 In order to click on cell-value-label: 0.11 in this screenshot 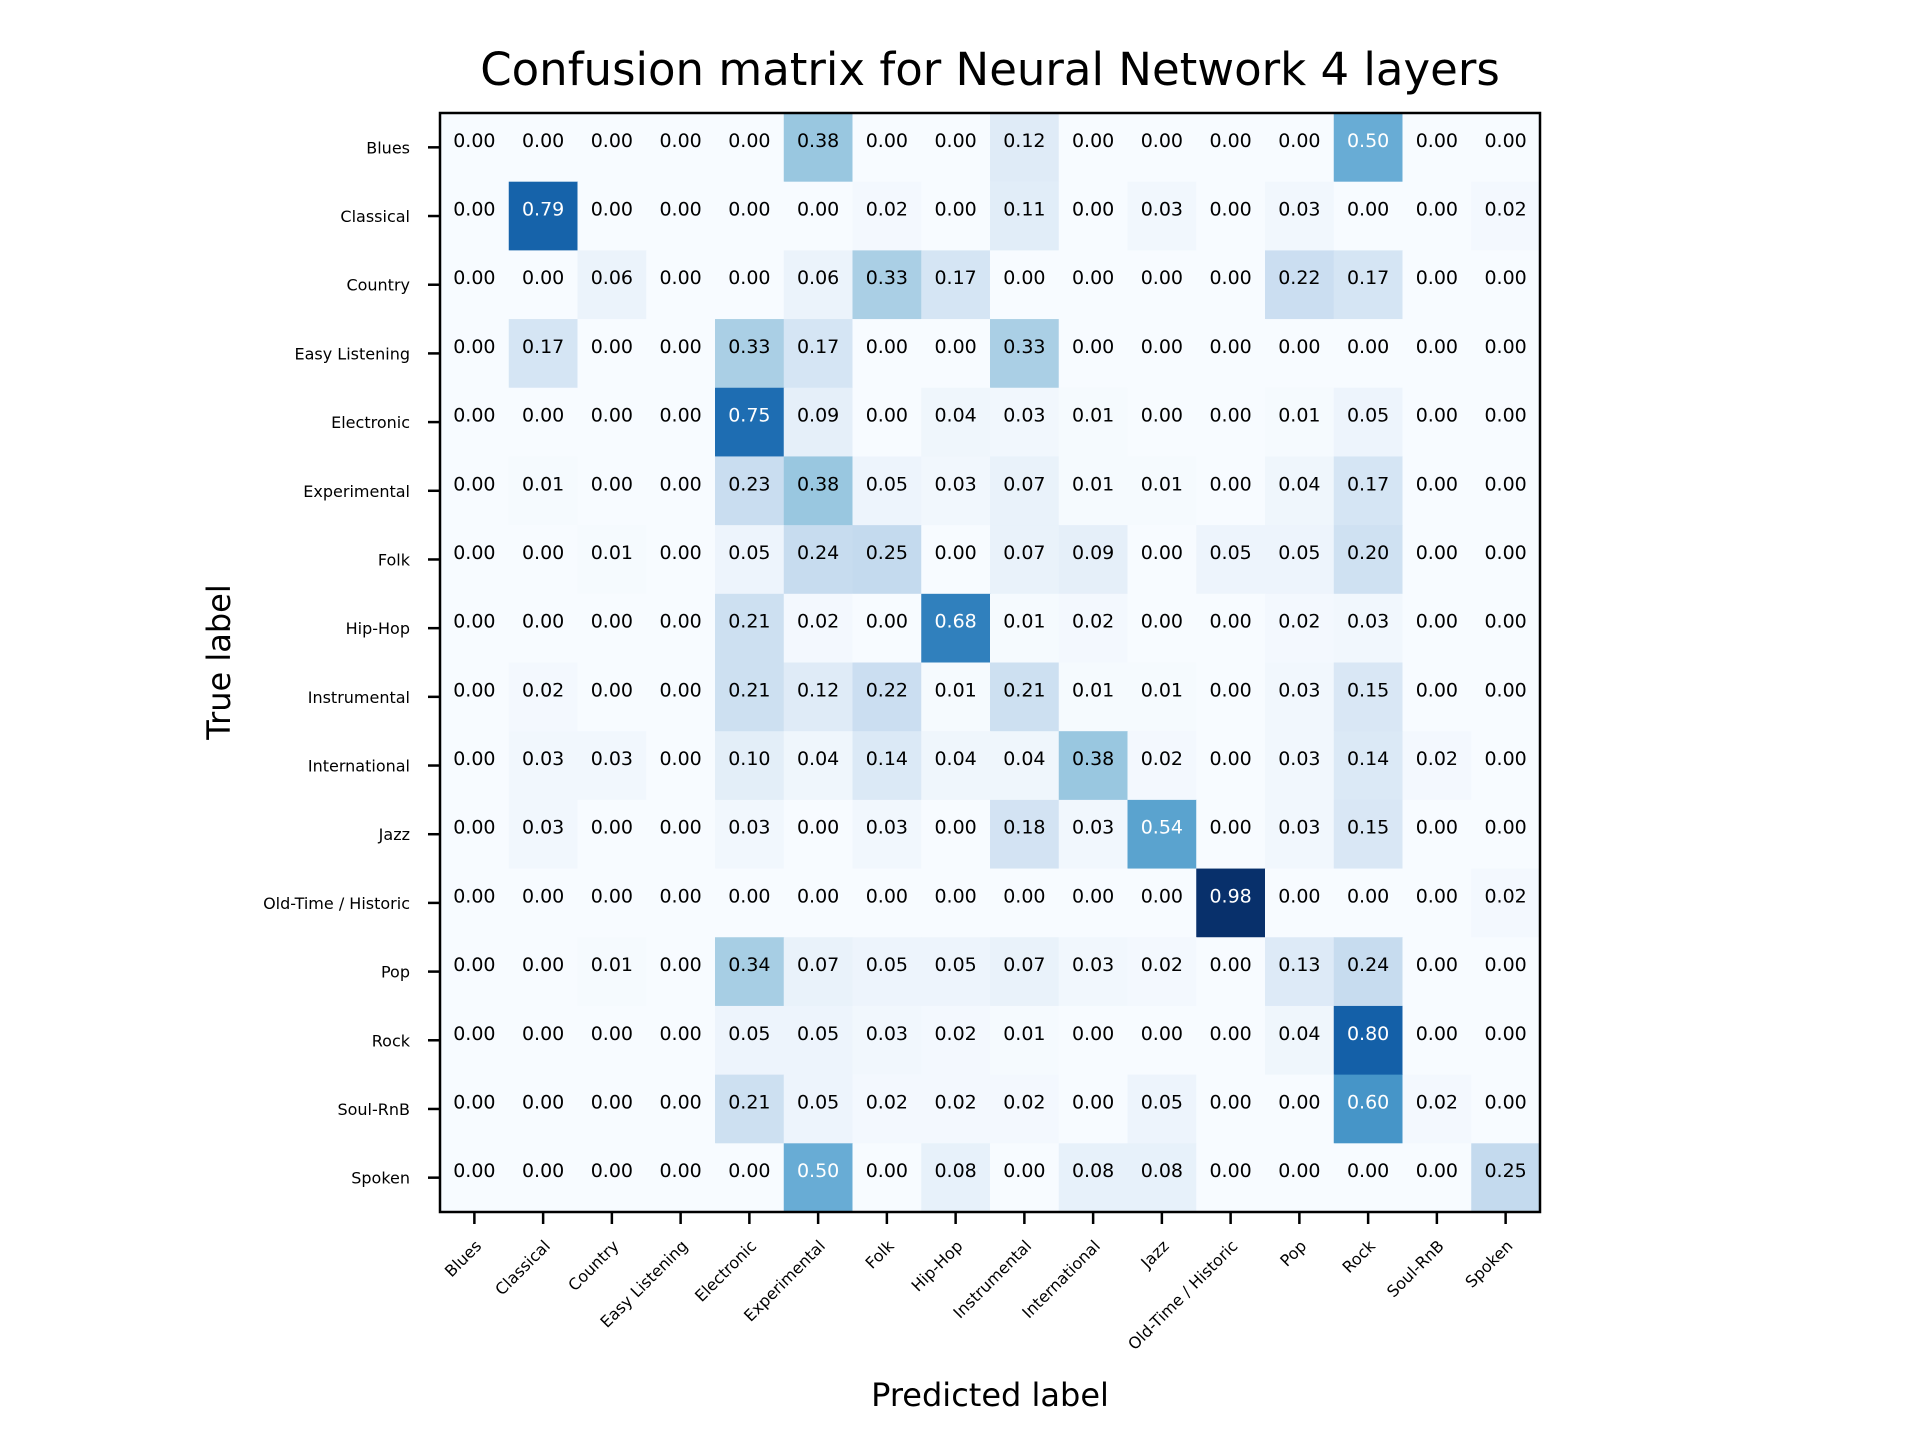, I will do `click(1024, 210)`.